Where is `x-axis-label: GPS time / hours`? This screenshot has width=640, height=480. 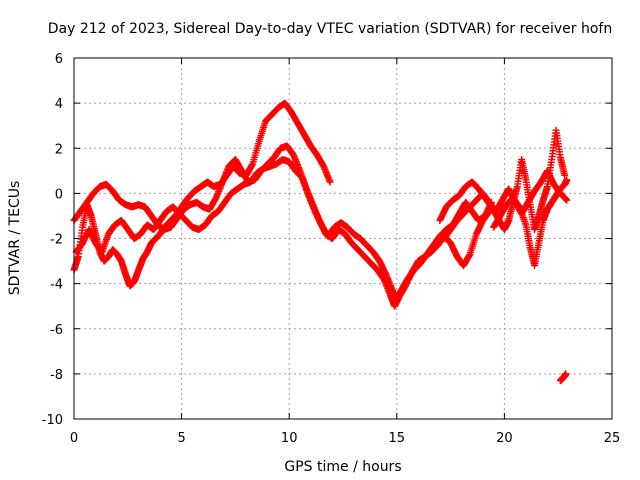 x-axis-label: GPS time / hours is located at coordinates (342, 467).